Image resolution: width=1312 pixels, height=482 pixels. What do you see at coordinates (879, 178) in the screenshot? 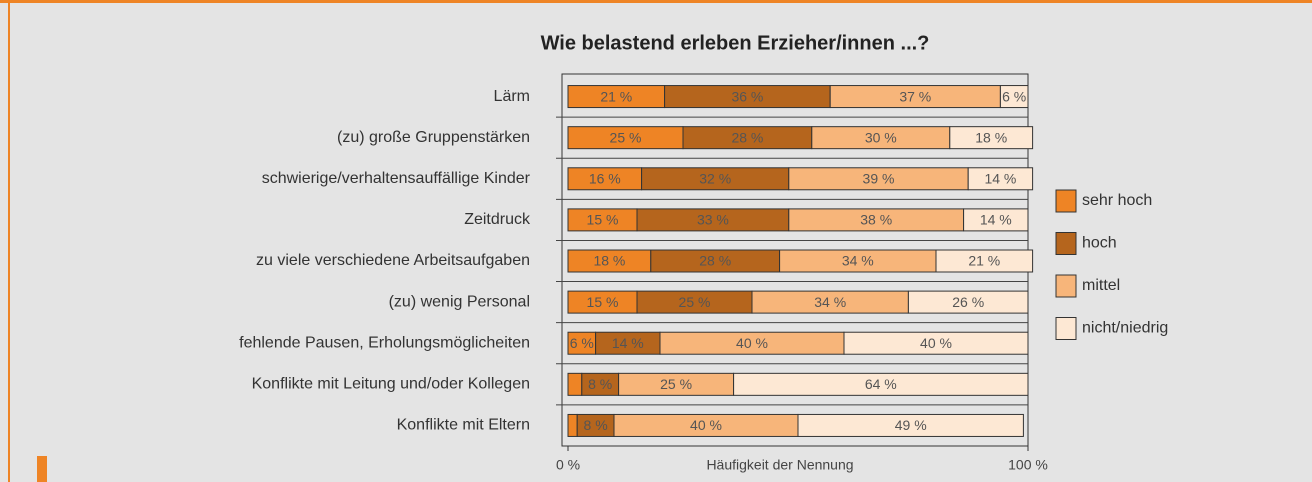
I see `value-label: 39 %` at bounding box center [879, 178].